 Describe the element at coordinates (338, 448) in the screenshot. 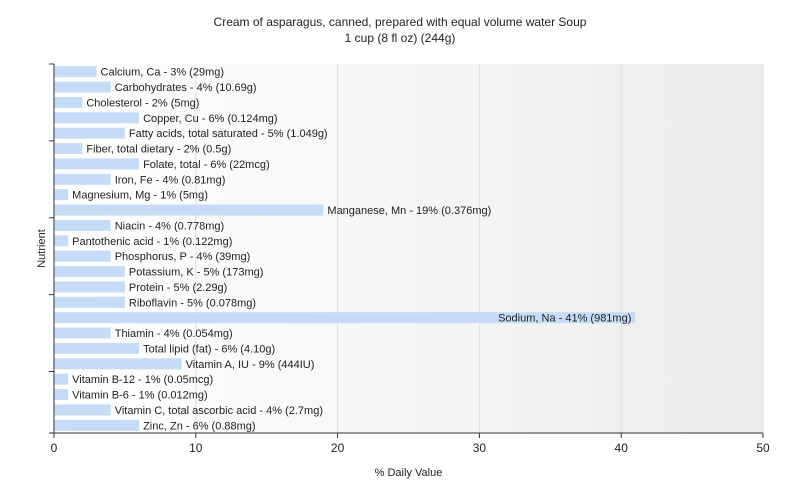

I see `x-tick-label: 20` at that location.